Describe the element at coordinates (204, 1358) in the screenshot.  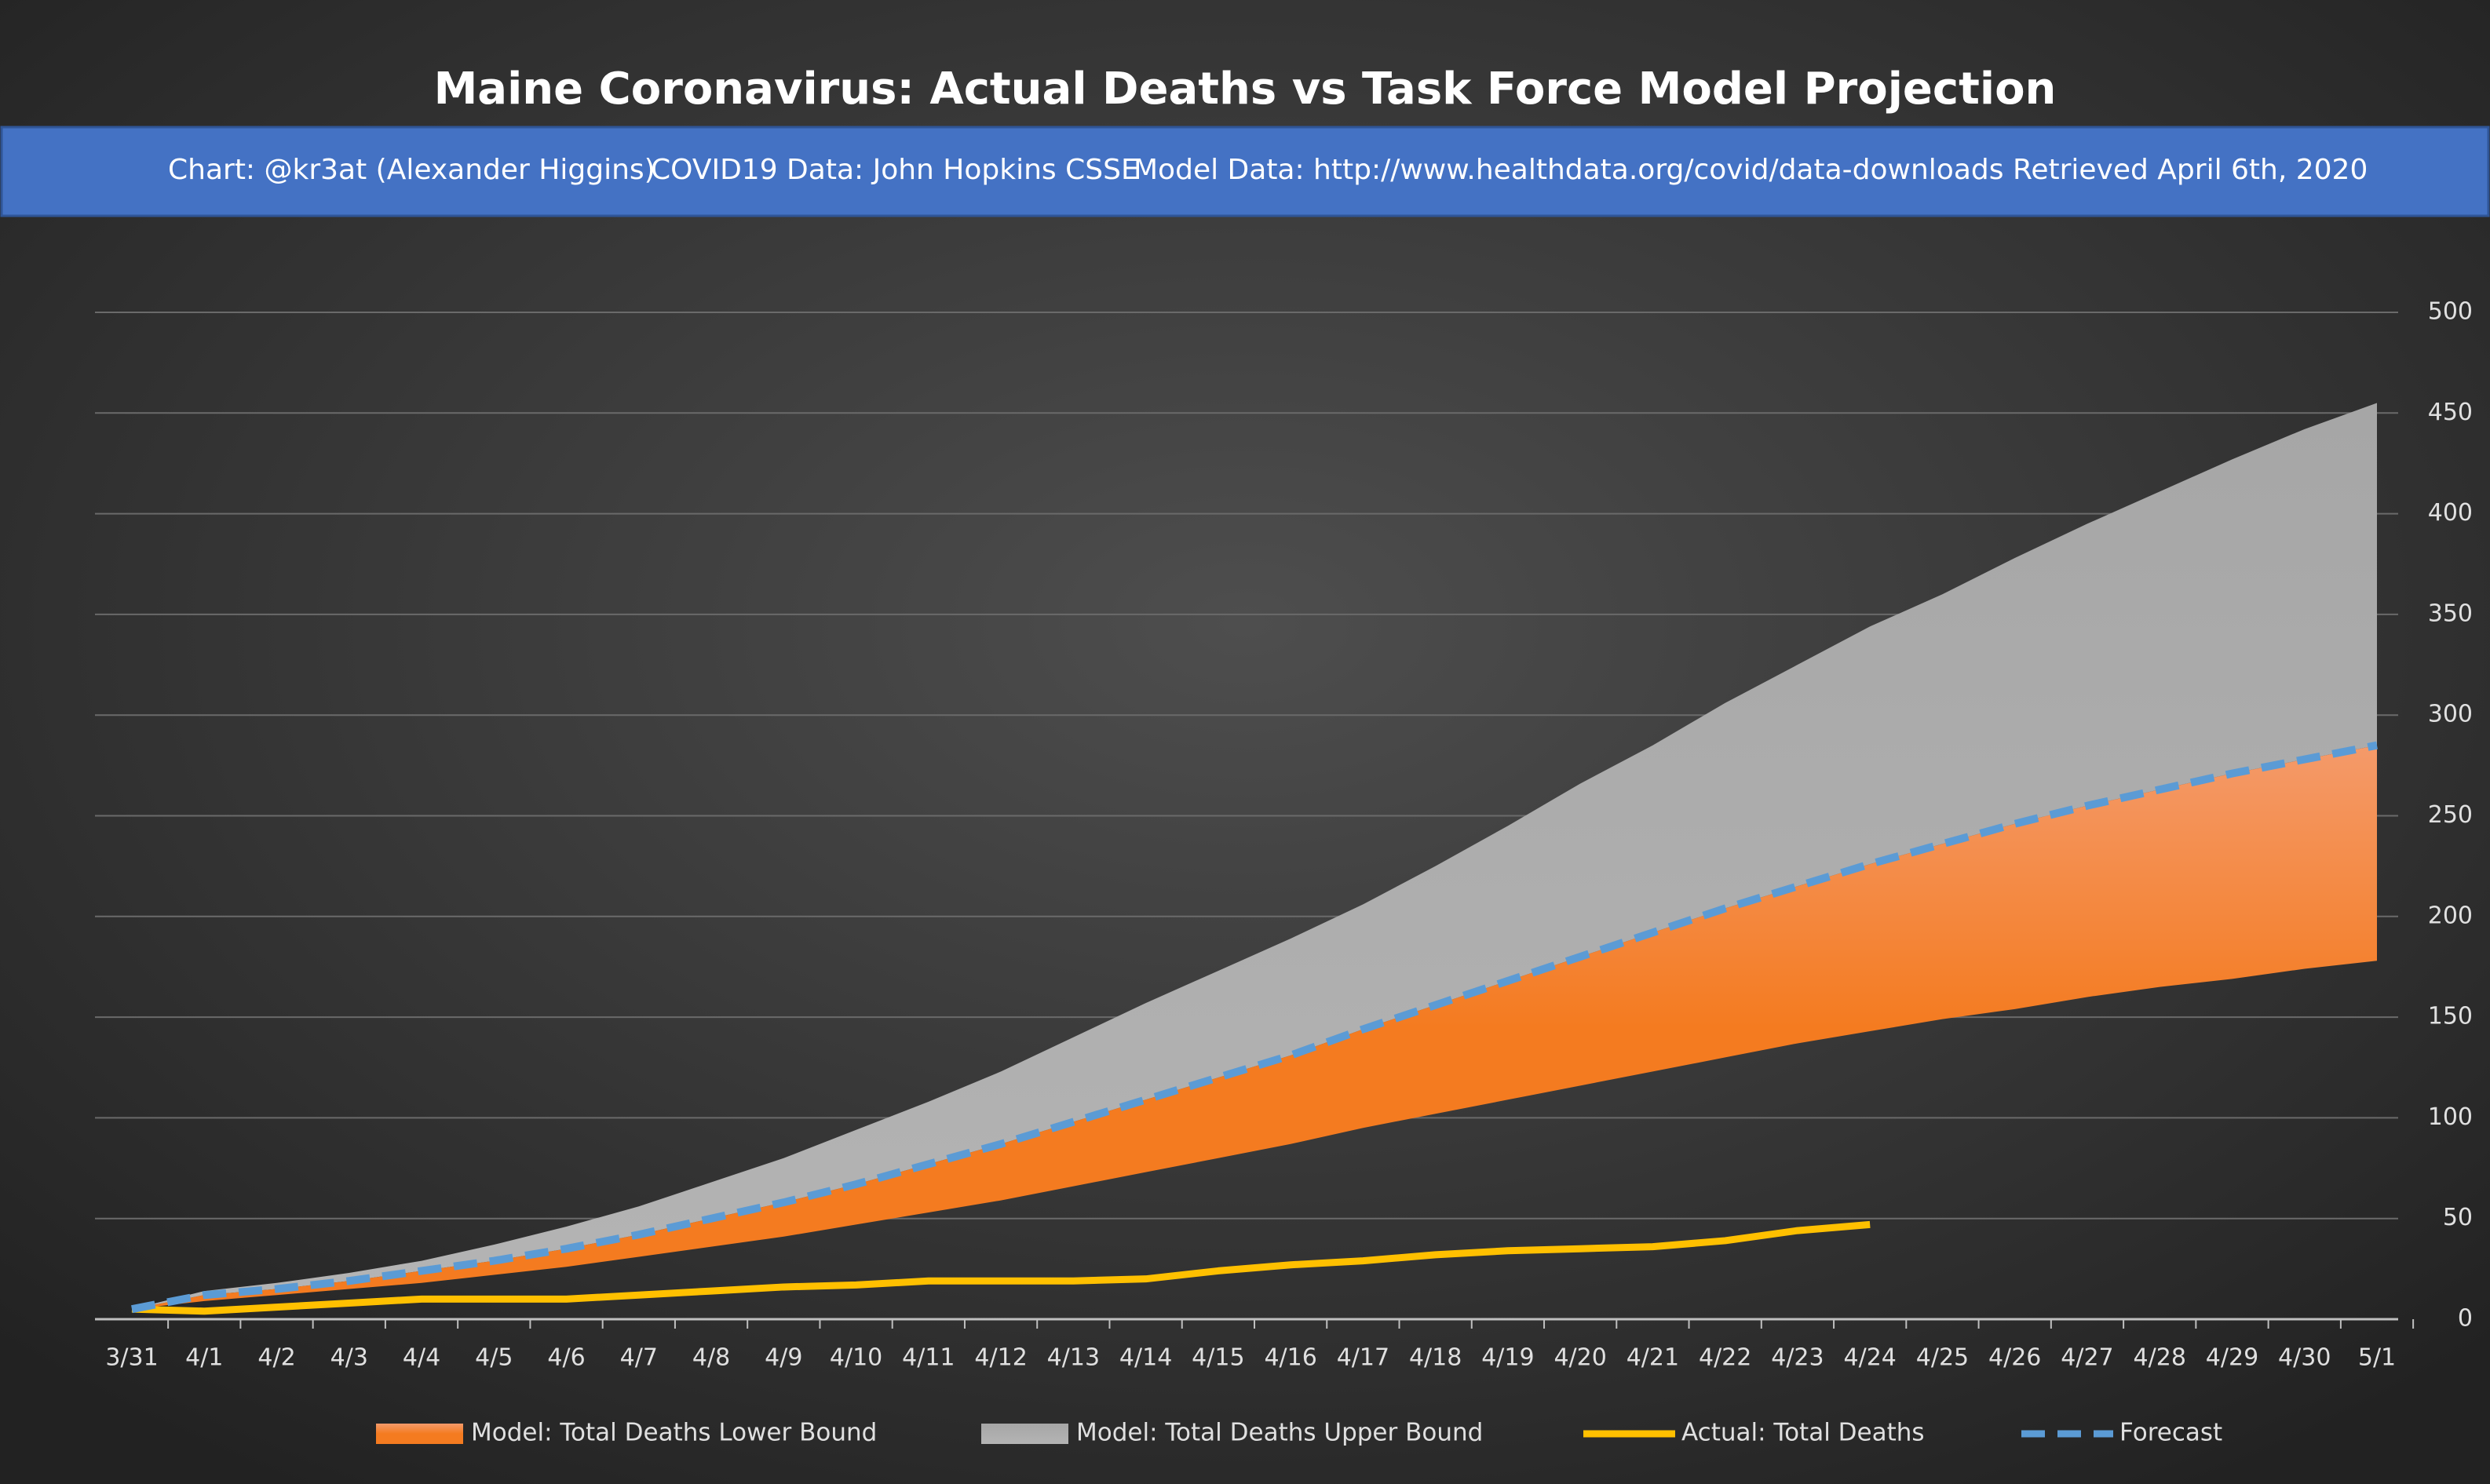
I see `x-tick-label: 4/1` at that location.